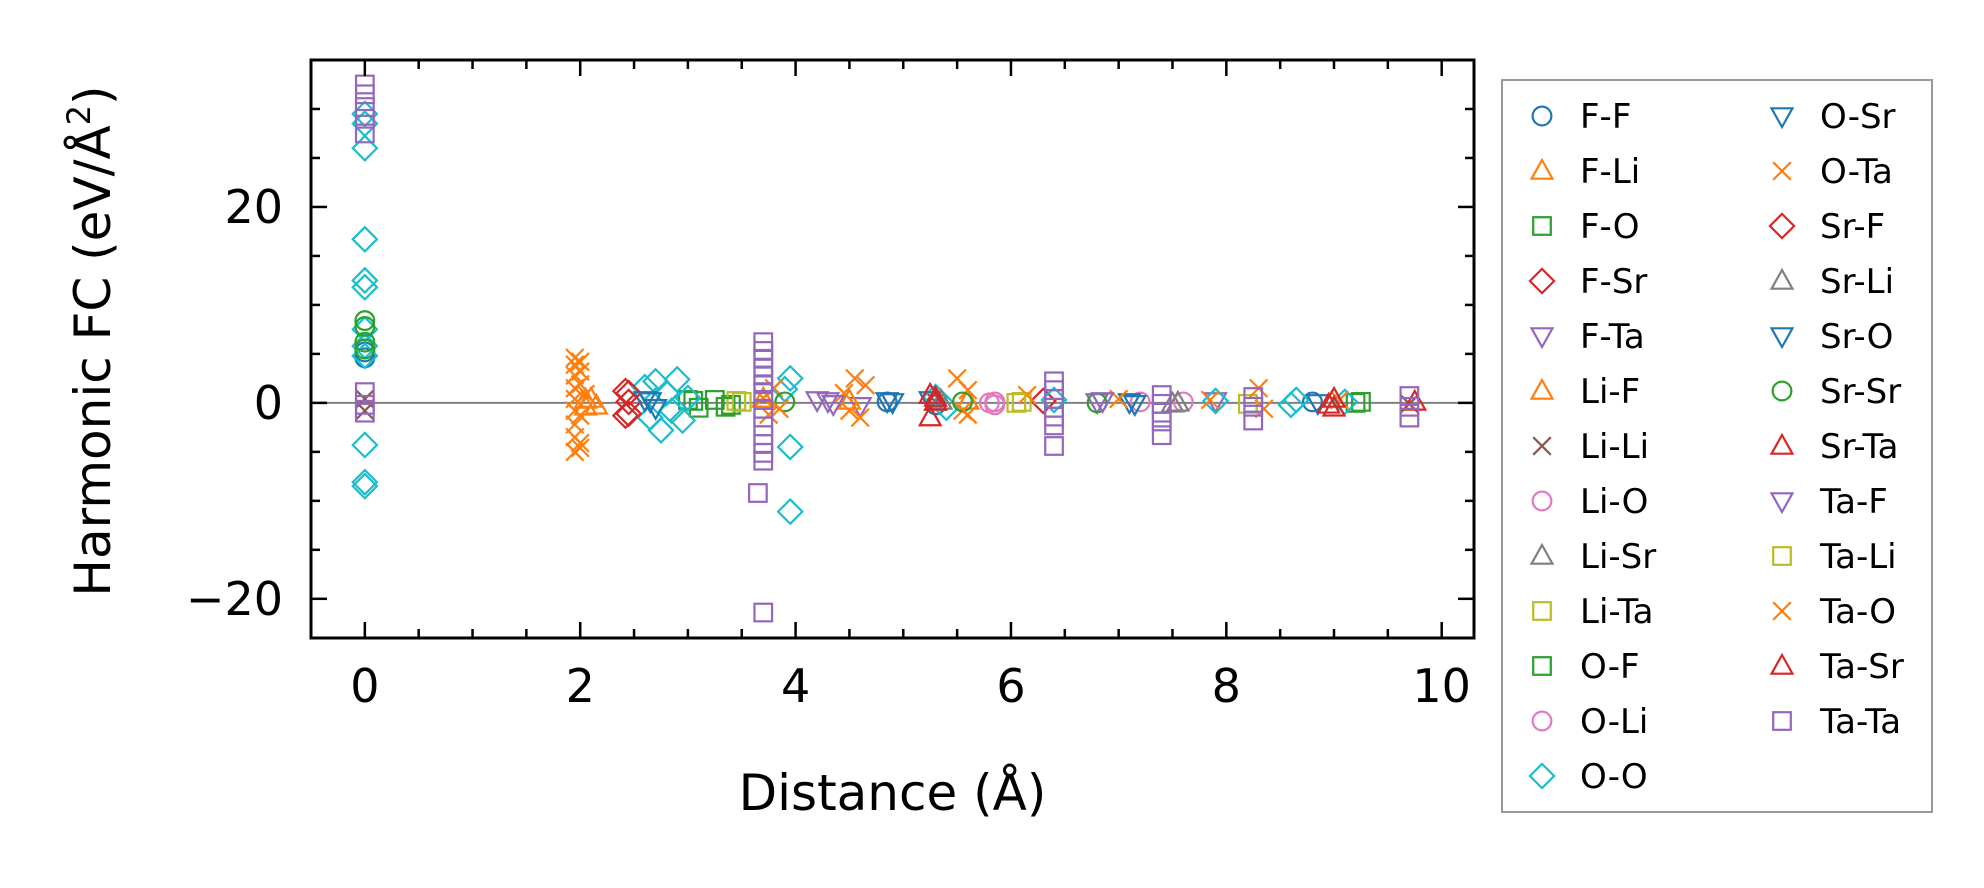  I want to click on legend-item: Li-O, so click(1589, 502).